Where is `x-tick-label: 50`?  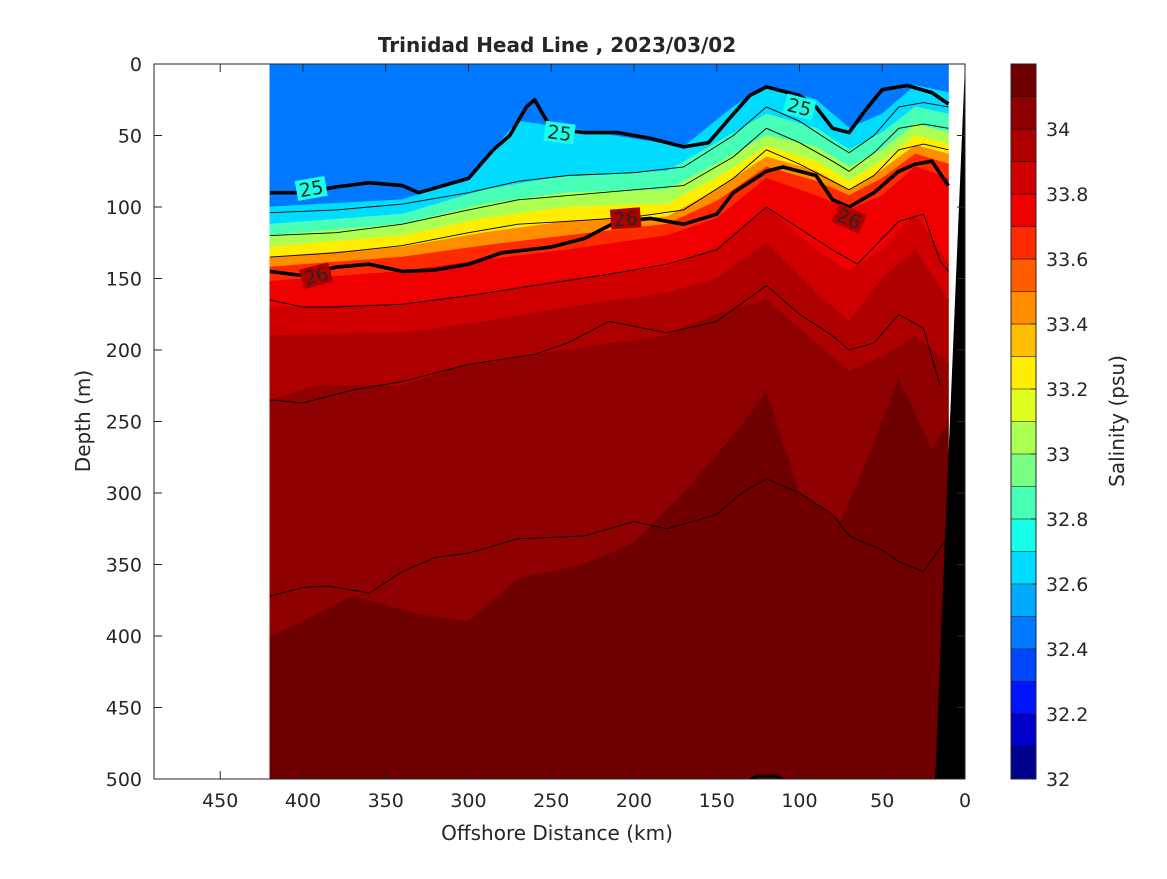
x-tick-label: 50 is located at coordinates (882, 801).